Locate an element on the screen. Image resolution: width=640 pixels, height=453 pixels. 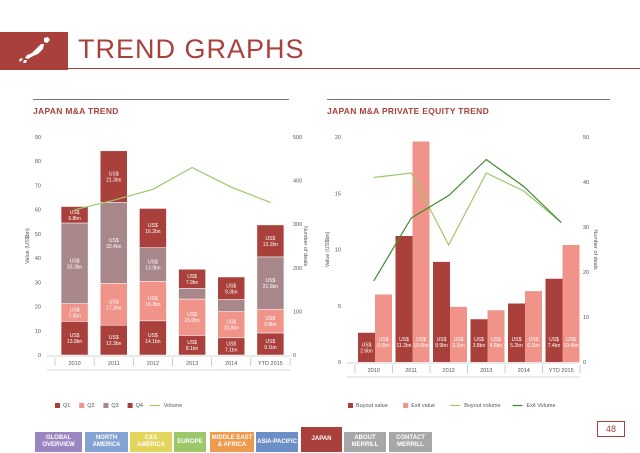
chart1-legend-label: Q2 is located at coordinates (90, 406).